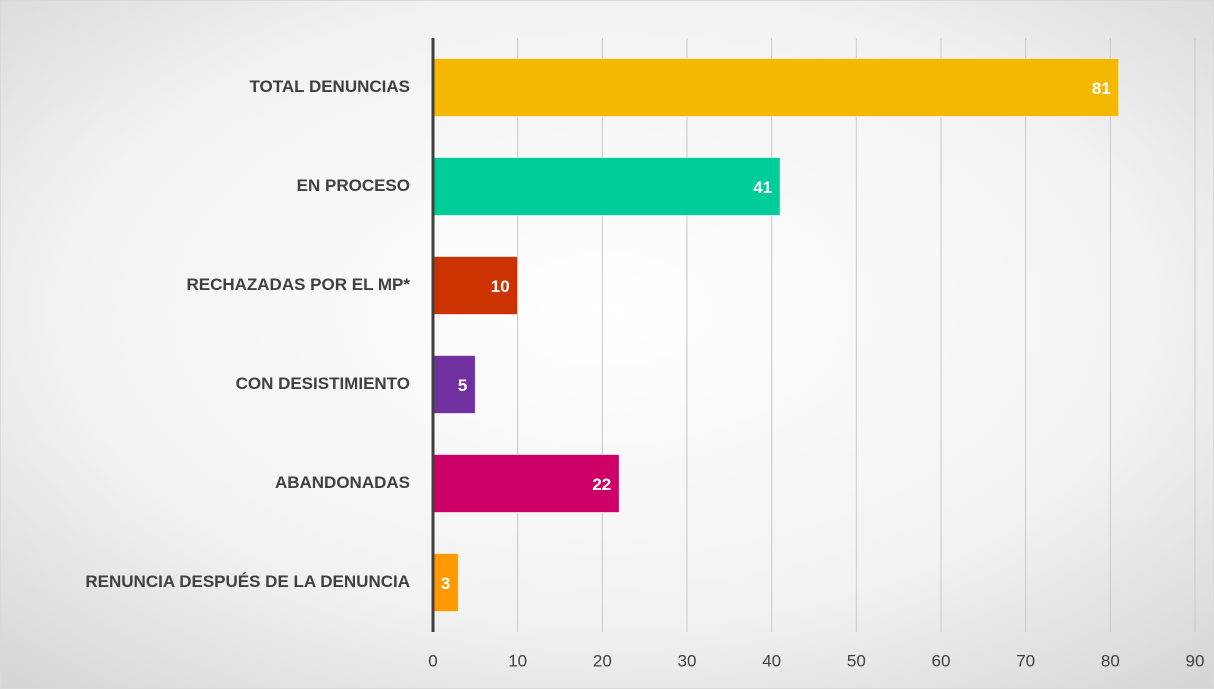  What do you see at coordinates (602, 660) in the screenshot?
I see `x-tick-label: 20` at bounding box center [602, 660].